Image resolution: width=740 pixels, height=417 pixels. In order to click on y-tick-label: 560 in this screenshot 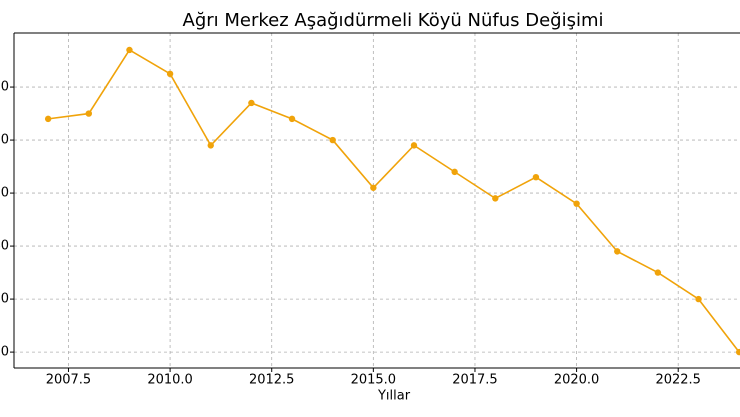, I will do `click(4, 193)`.